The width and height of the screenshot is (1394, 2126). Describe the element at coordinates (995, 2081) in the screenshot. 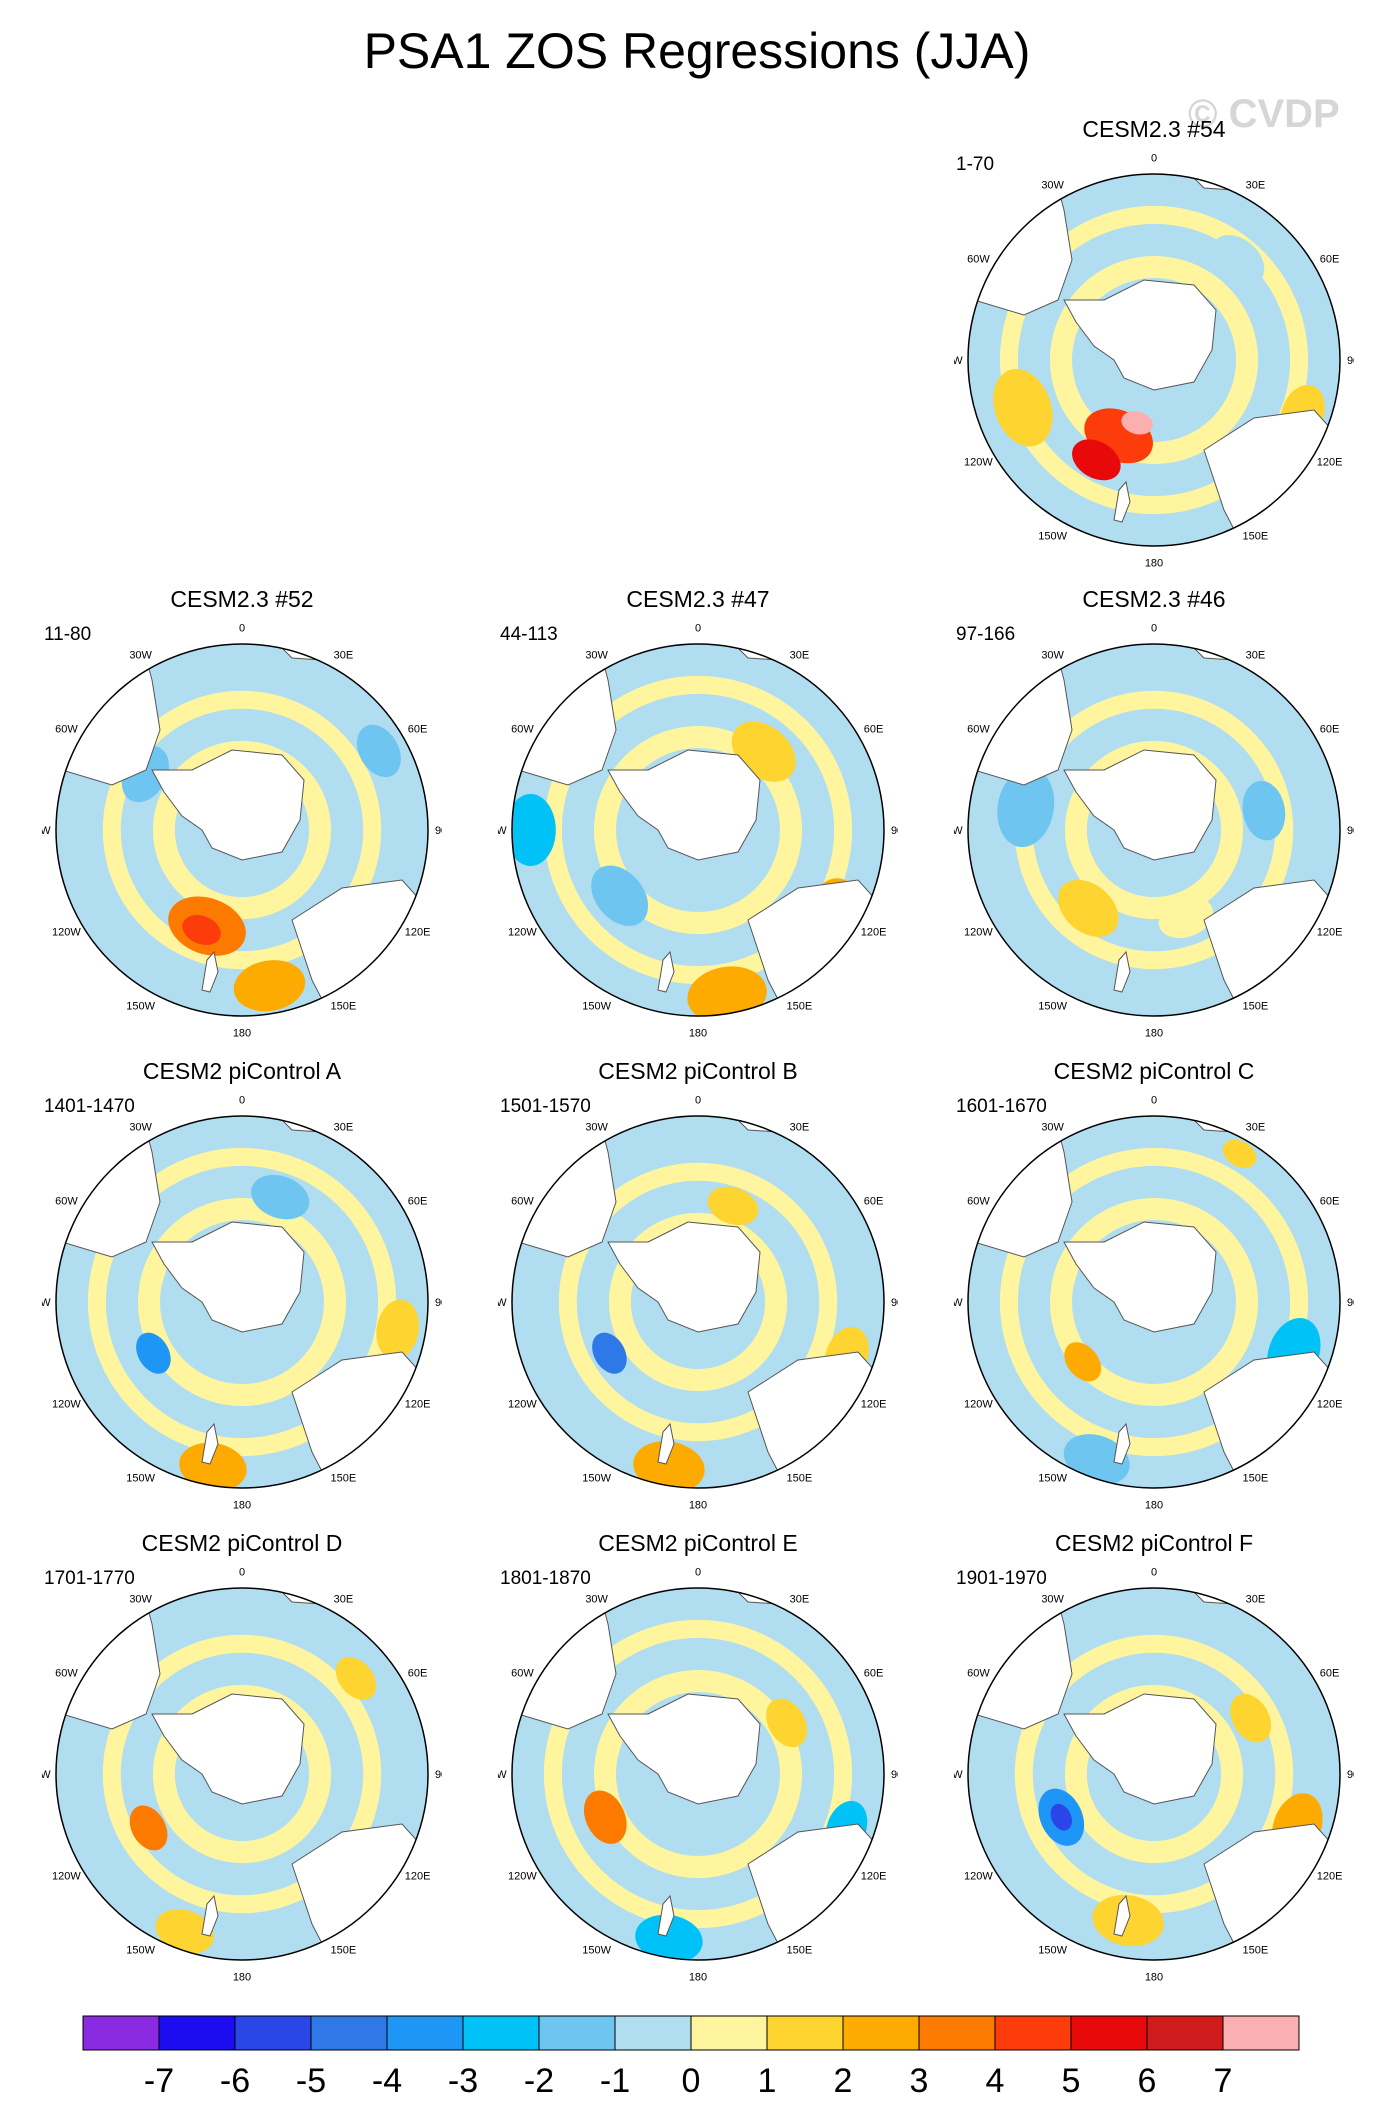

I see `colorbar-label: 4` at that location.